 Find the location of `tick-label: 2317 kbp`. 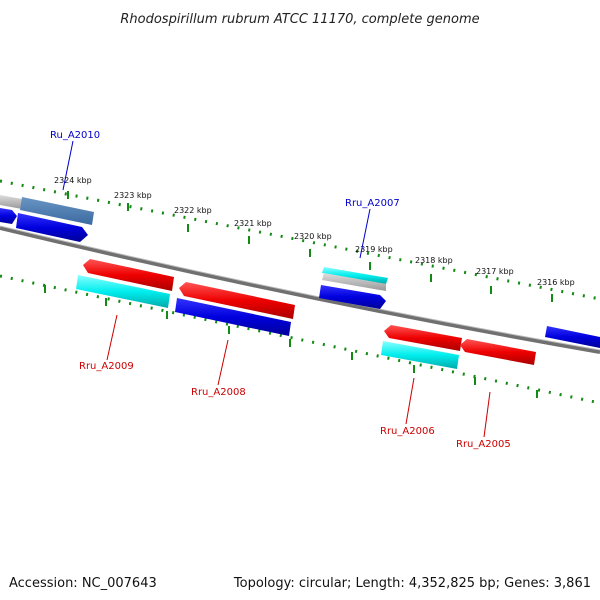

tick-label: 2317 kbp is located at coordinates (495, 271).